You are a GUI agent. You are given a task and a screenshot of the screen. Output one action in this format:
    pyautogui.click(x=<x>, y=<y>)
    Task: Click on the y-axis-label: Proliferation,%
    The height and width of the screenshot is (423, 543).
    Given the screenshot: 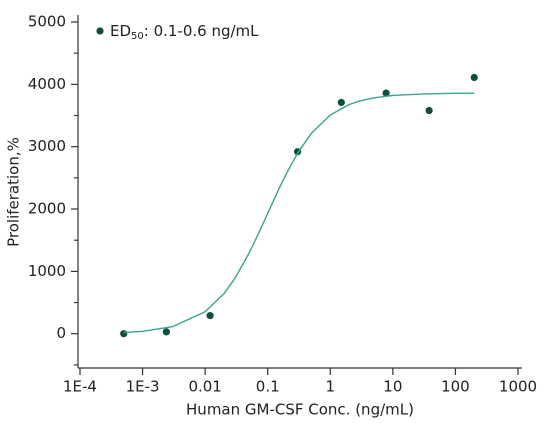 What is the action you would take?
    pyautogui.click(x=14, y=192)
    